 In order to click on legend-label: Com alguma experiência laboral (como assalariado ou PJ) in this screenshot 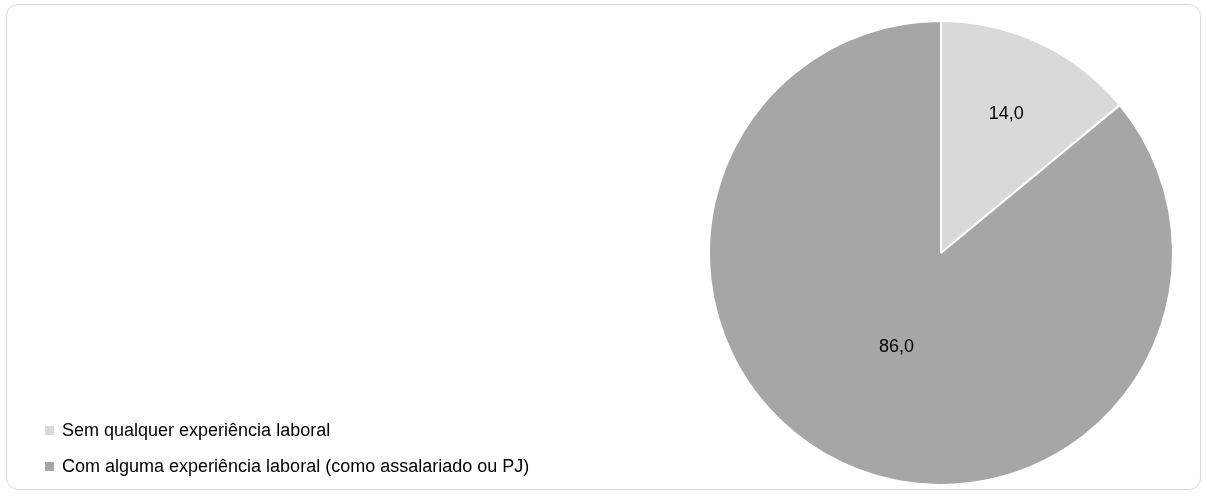, I will do `click(296, 466)`.